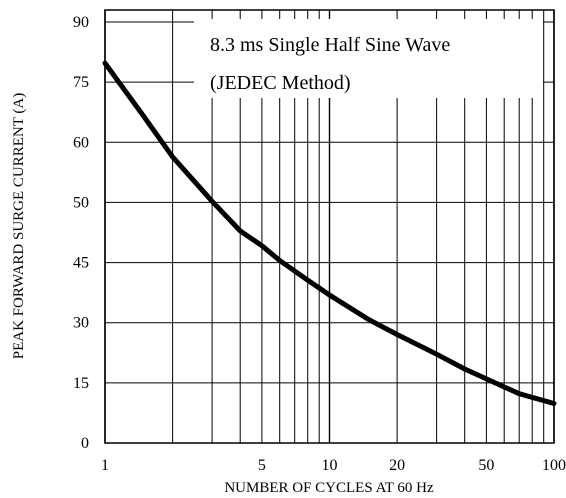 The width and height of the screenshot is (566, 498). I want to click on x-tick-labels: 1 5 10 20 50 100, so click(333, 465).